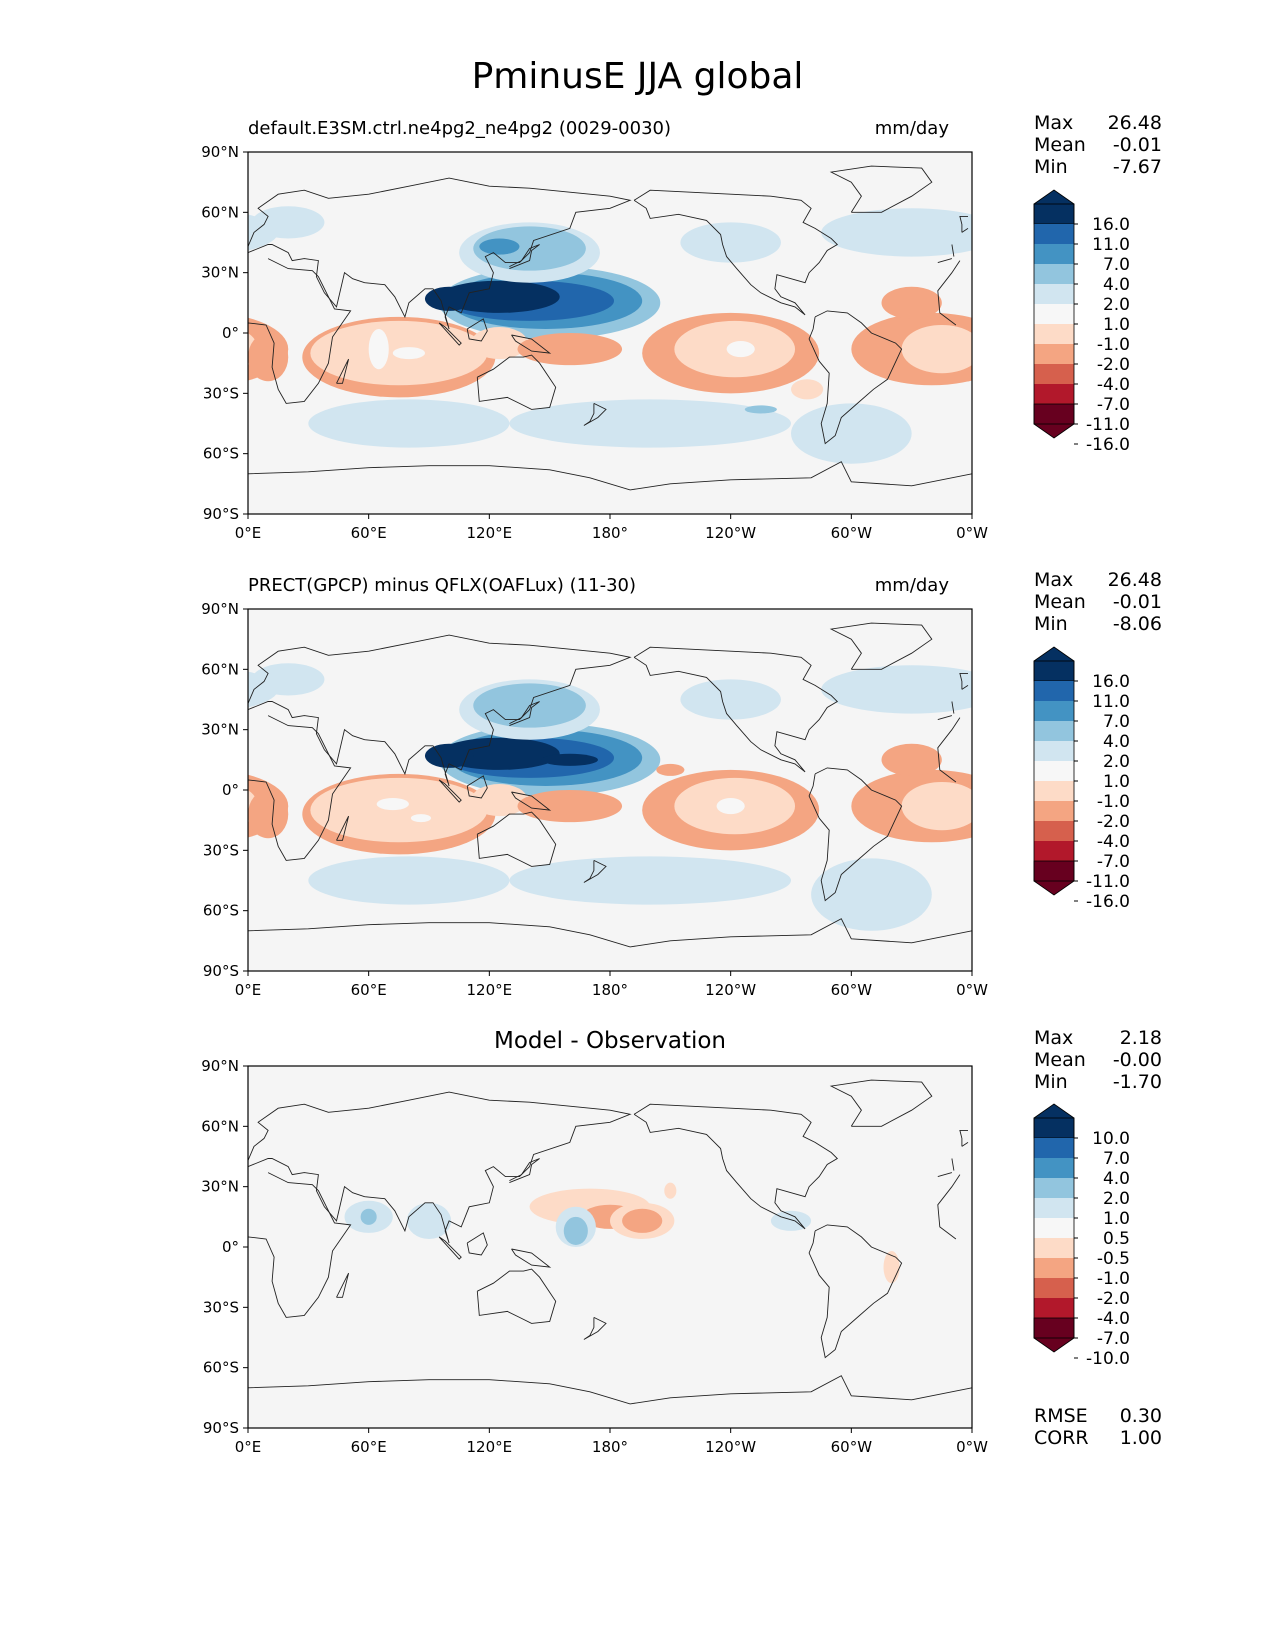 The width and height of the screenshot is (1275, 1650). What do you see at coordinates (220, 669) in the screenshot?
I see `y-tick-label: 60°N` at bounding box center [220, 669].